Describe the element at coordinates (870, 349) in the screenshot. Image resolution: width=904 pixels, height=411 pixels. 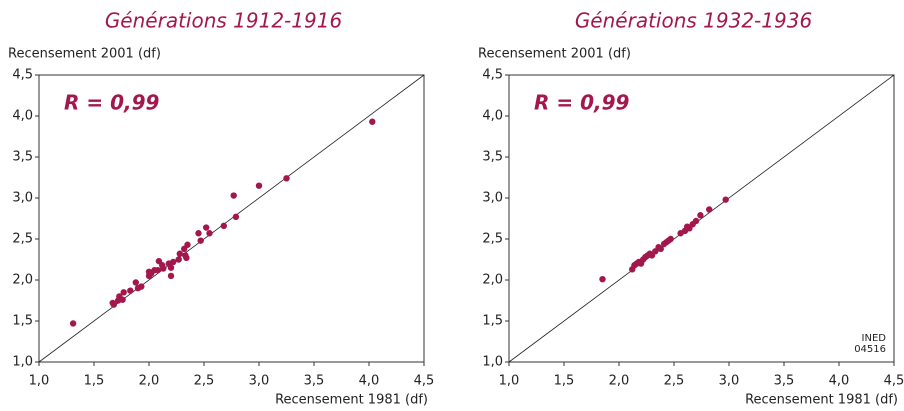
I see `note: 04516` at that location.